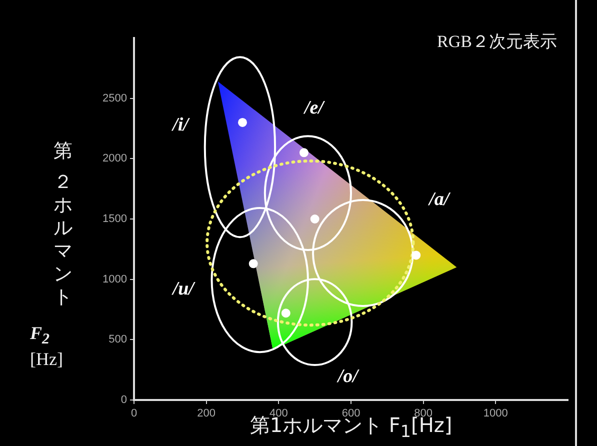 The height and width of the screenshot is (446, 597). What do you see at coordinates (183, 289) in the screenshot?
I see `annotation: /u/` at bounding box center [183, 289].